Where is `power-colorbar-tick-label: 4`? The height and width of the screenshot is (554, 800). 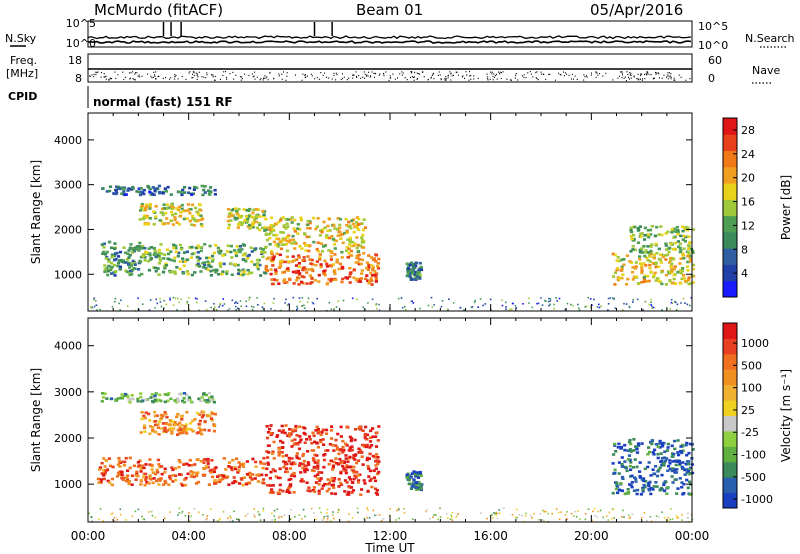
power-colorbar-tick-label: 4 is located at coordinates (744, 273).